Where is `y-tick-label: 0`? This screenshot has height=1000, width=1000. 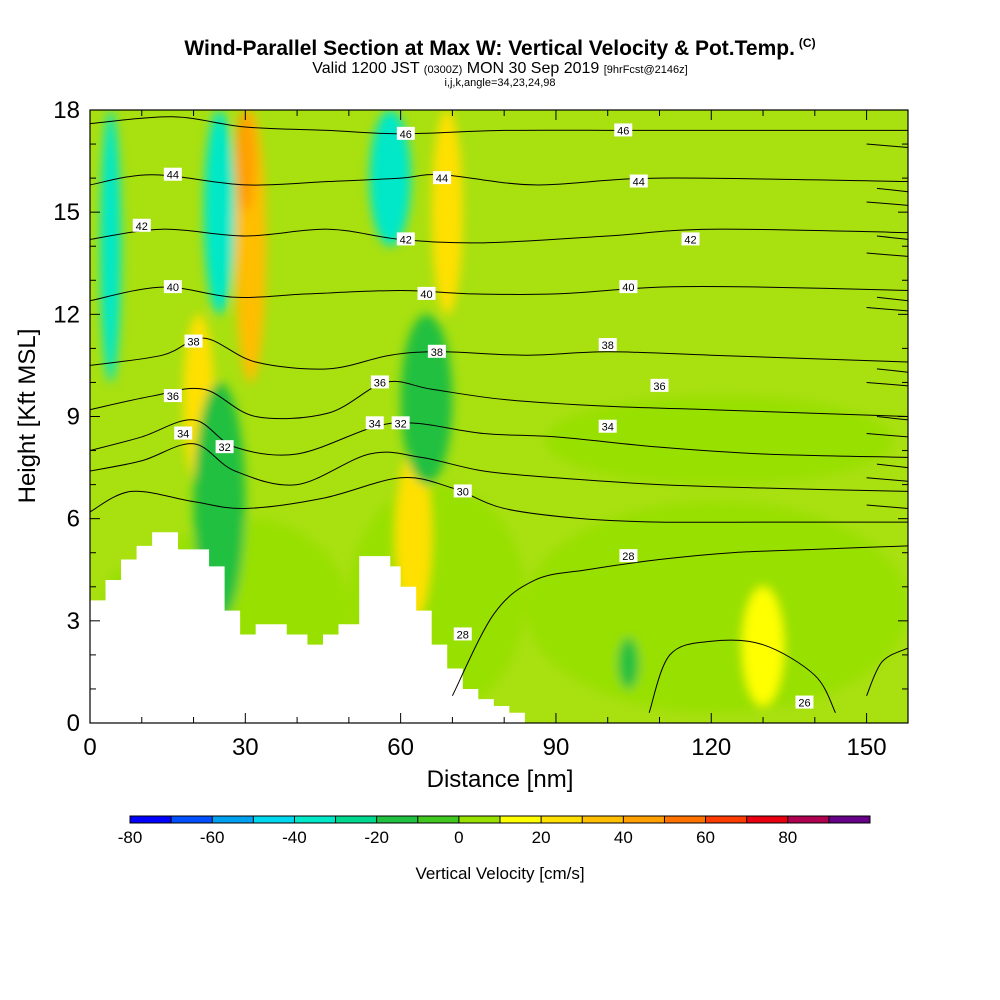 y-tick-label: 0 is located at coordinates (73, 723).